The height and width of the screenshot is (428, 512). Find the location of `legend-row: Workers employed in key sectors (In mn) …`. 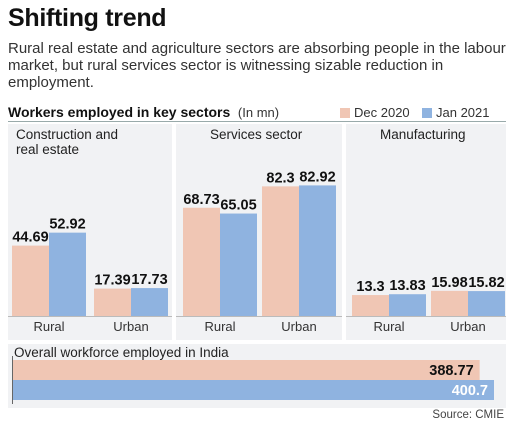

legend-row: Workers employed in key sectors (In mn) … is located at coordinates (258, 113).